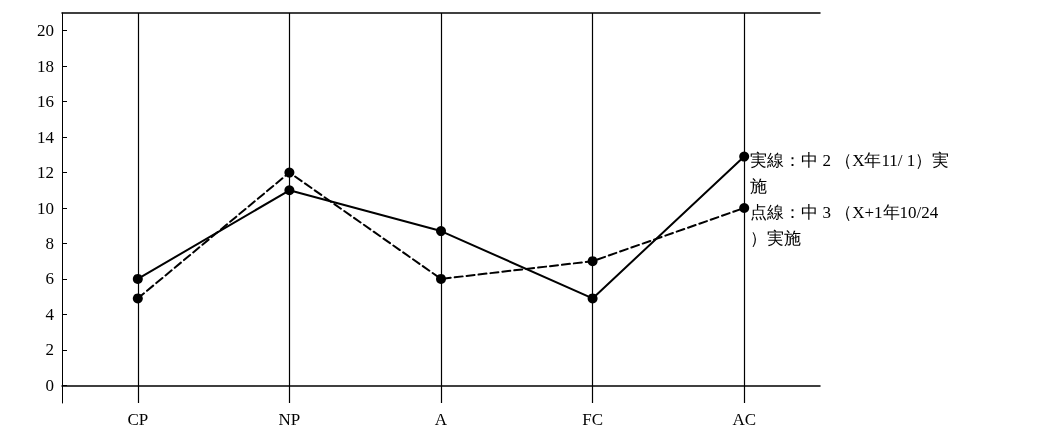 The width and height of the screenshot is (1055, 439). I want to click on y-tick-label: 20, so click(45, 31).